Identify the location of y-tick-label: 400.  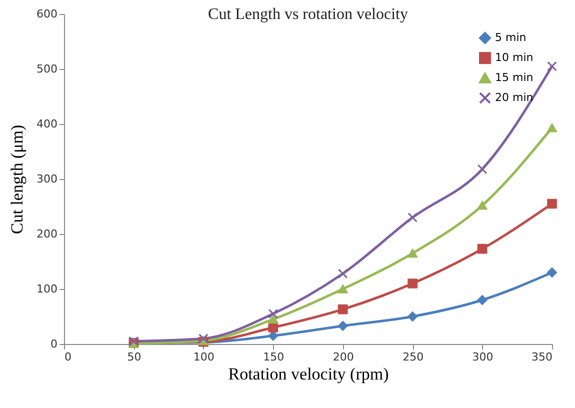
(47, 124).